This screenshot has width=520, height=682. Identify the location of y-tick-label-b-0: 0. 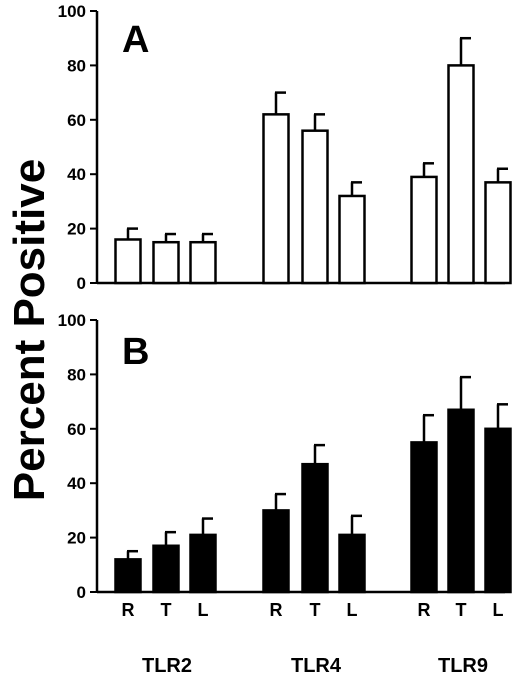
(81, 592).